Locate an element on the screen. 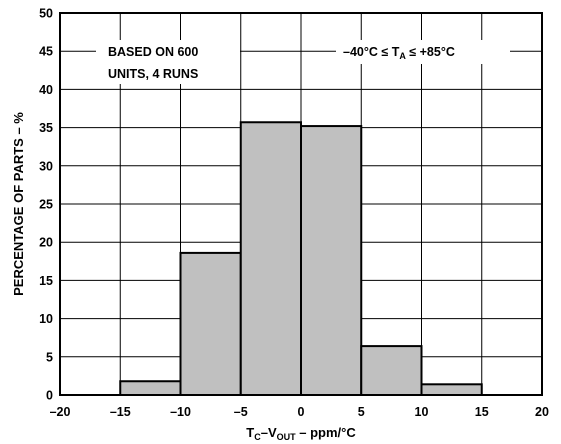 The height and width of the screenshot is (444, 561). x-tick-label: 15 is located at coordinates (482, 412).